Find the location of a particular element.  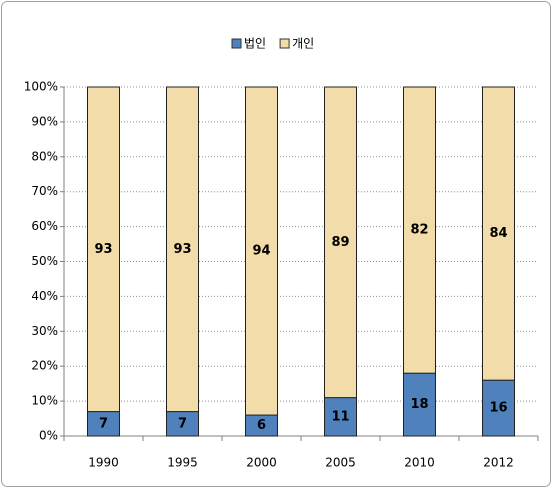

y-tick-label: 60% is located at coordinates (44, 226).